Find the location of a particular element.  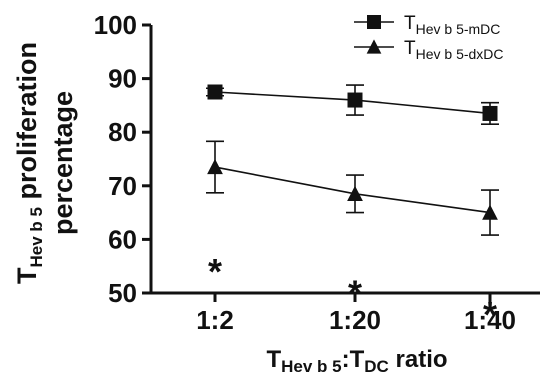

x-axis-title: THev b 5:TDC ratio is located at coordinates (356, 361).